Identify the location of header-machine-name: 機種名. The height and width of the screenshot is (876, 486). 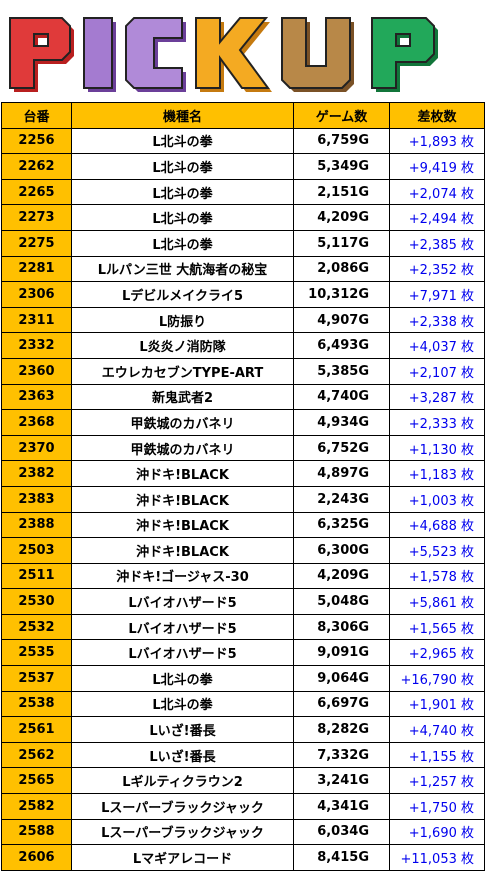
(182, 115).